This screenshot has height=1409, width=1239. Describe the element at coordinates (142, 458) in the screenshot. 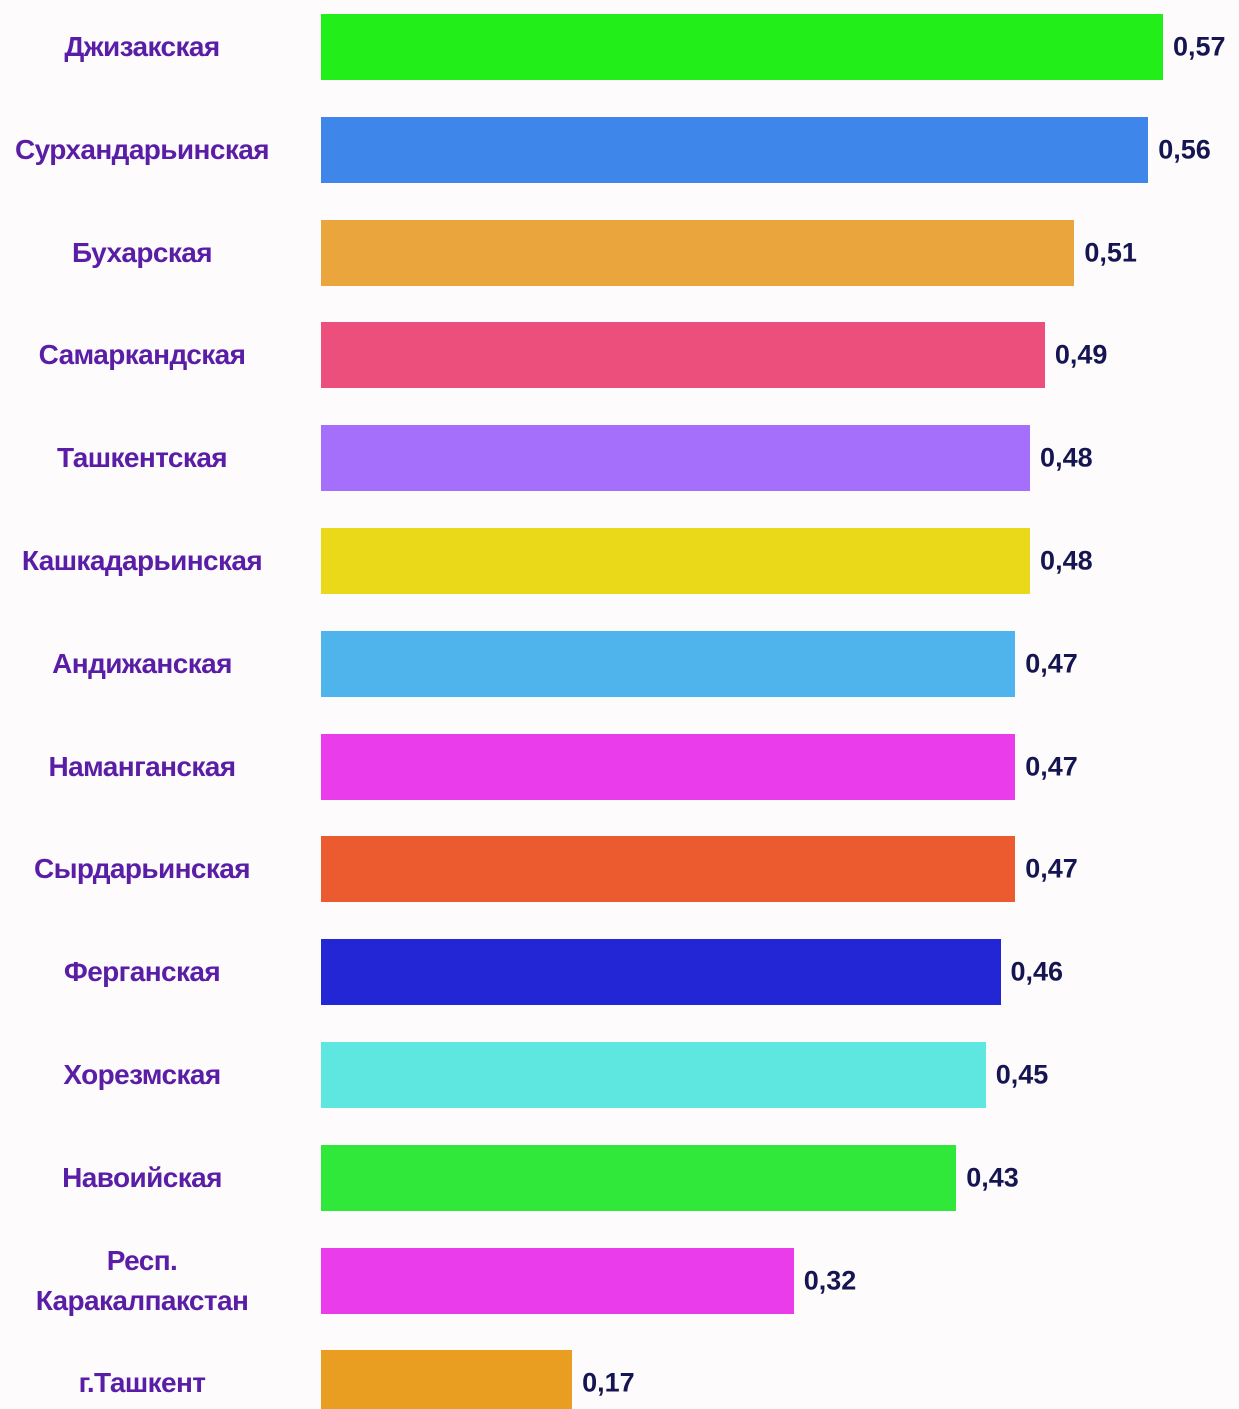

I see `category-label: Ташкентская` at that location.